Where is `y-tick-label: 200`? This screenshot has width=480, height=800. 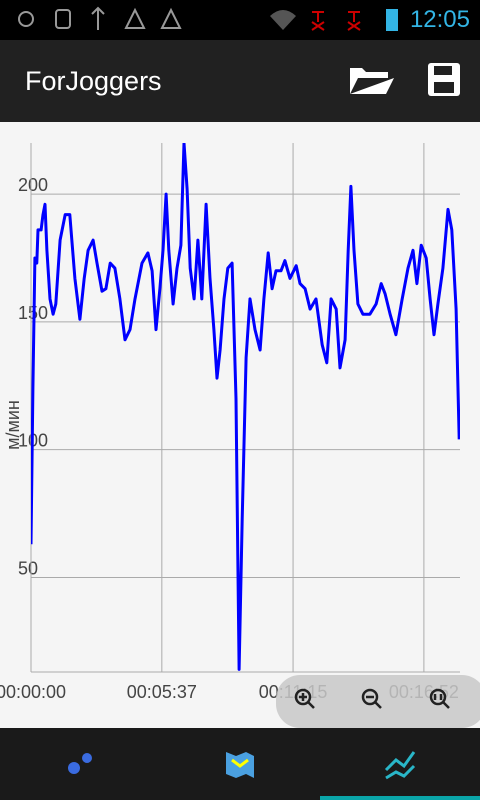
y-tick-label: 200 is located at coordinates (33, 185).